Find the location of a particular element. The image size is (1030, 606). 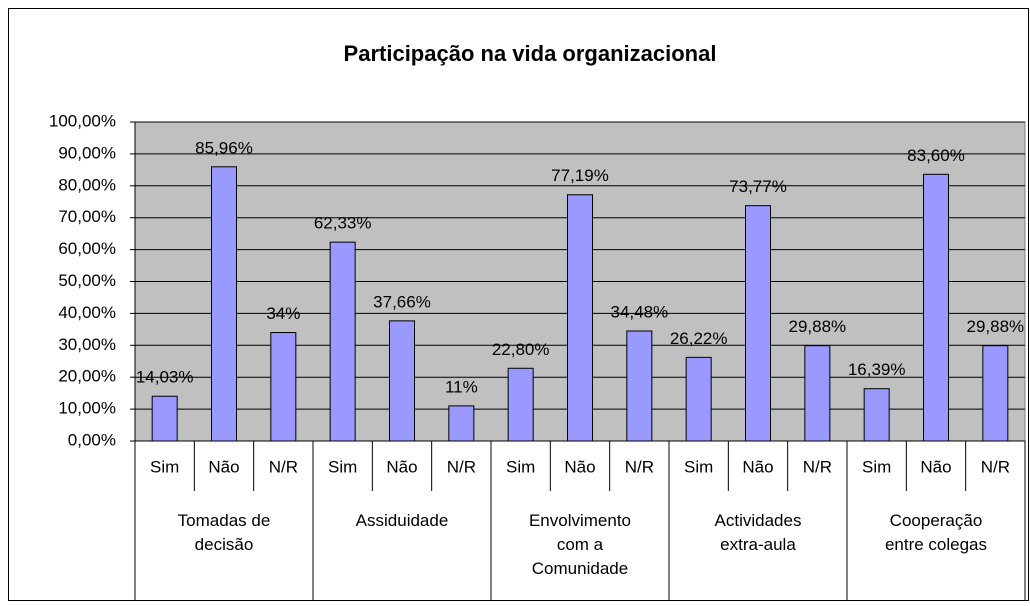

y-tick-label: 90,00% is located at coordinates (87, 152).